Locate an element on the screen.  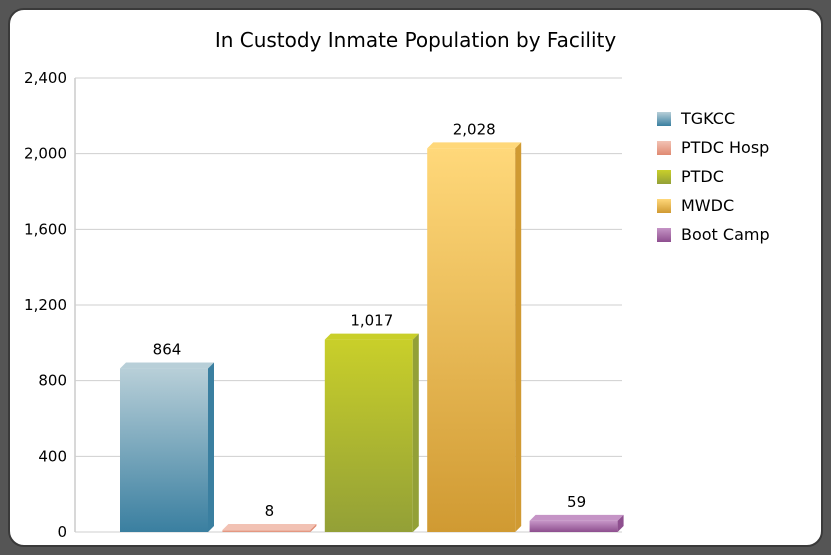
legend-label: PTDC is located at coordinates (702, 176).